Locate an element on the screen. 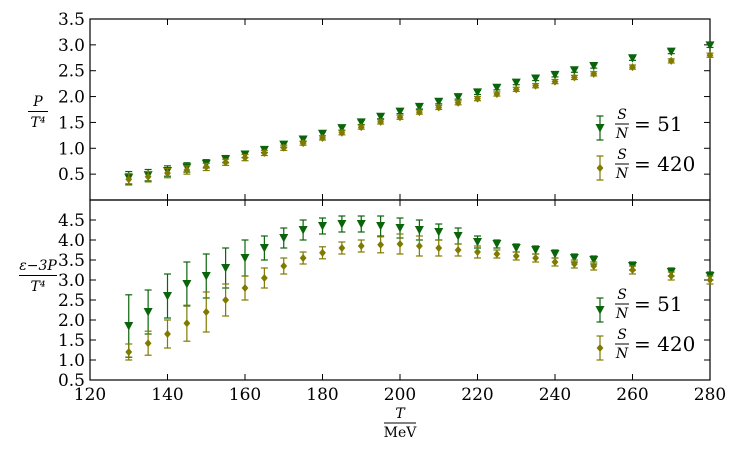 The height and width of the screenshot is (449, 737). pressure-ylabel-denominator: T⁴ is located at coordinates (38, 123).